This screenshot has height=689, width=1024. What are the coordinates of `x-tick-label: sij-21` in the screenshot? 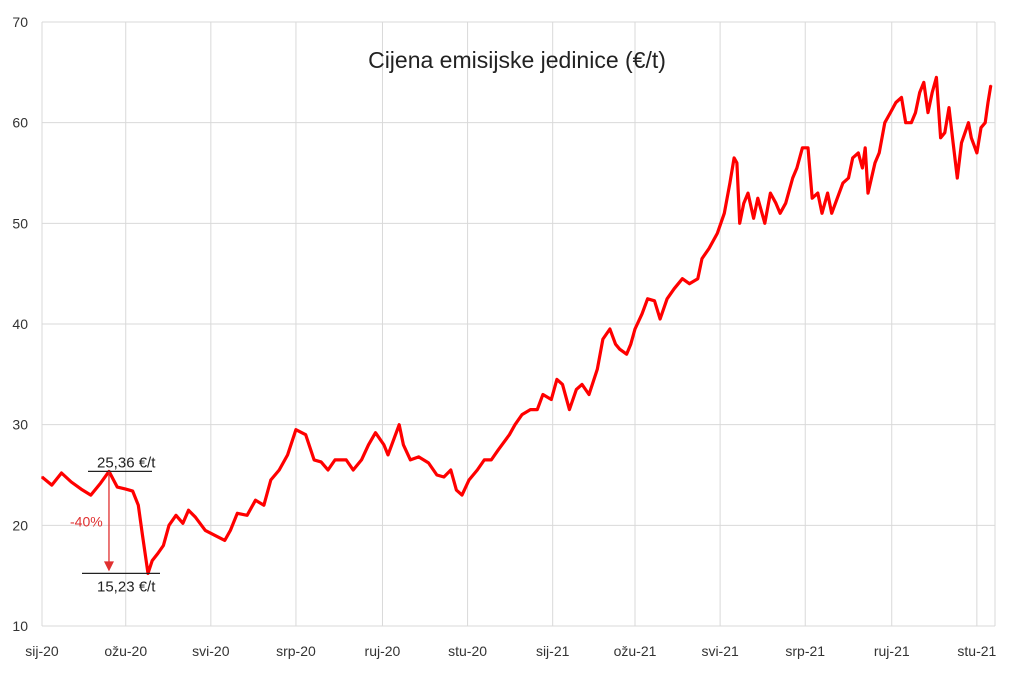 It's located at (553, 651).